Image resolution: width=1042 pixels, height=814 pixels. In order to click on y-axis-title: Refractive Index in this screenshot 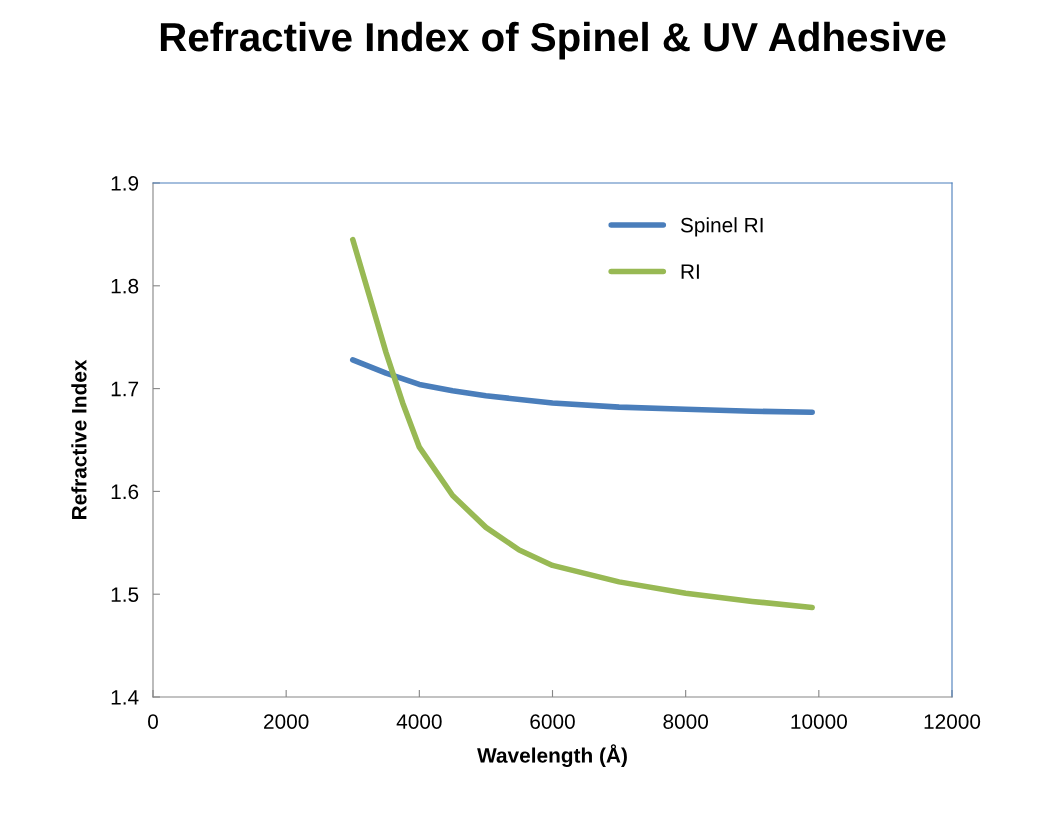, I will do `click(79, 439)`.